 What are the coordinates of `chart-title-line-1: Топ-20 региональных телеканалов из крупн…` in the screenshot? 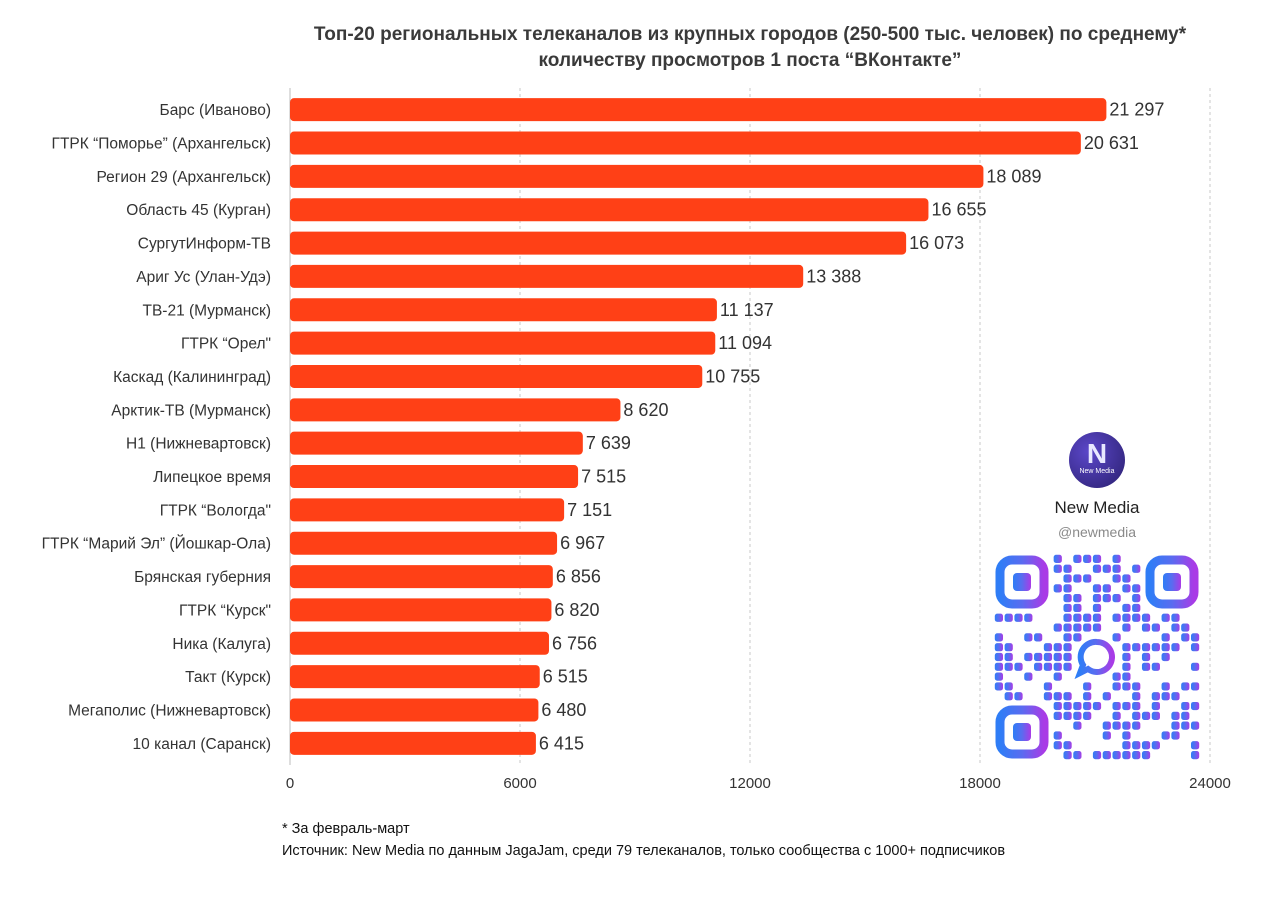 It's located at (750, 34).